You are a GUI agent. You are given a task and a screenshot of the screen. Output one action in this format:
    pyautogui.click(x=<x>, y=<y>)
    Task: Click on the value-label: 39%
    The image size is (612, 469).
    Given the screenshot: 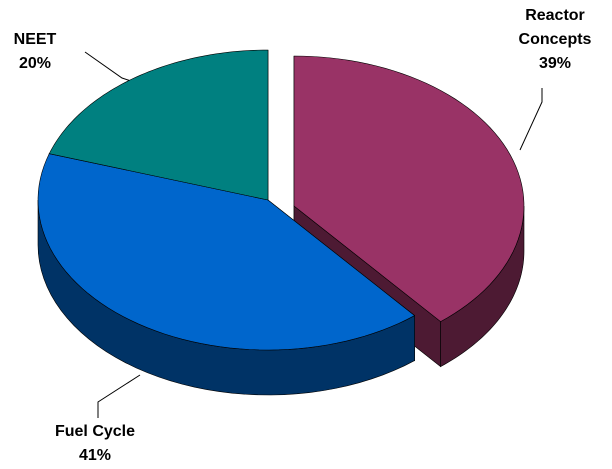 What is the action you would take?
    pyautogui.click(x=555, y=63)
    